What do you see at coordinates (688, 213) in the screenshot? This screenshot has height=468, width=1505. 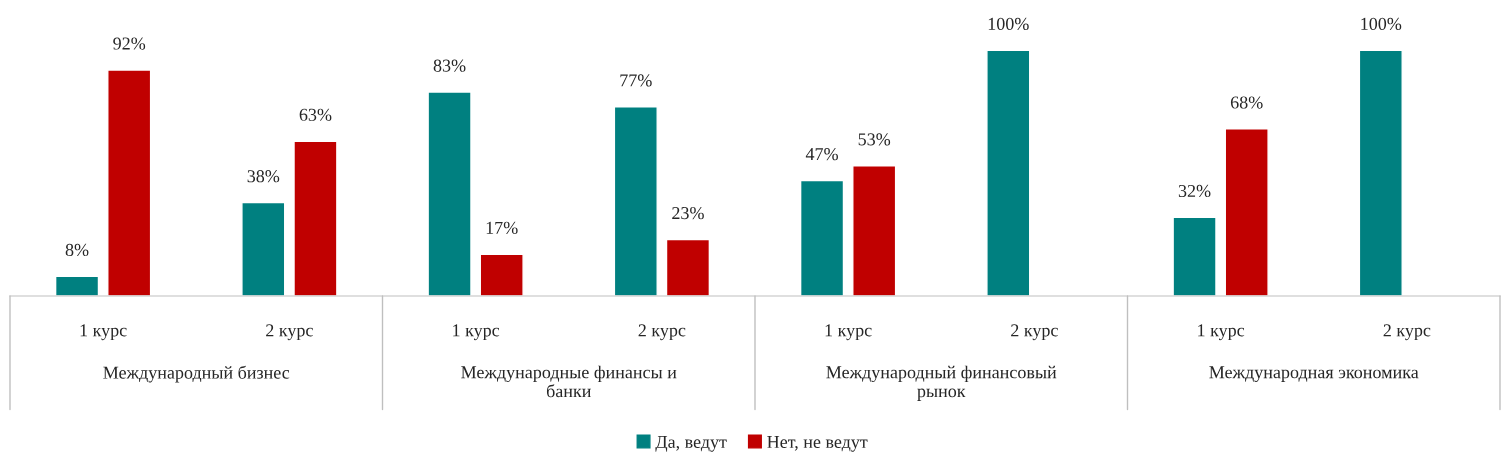 I see `data-label: 23%` at bounding box center [688, 213].